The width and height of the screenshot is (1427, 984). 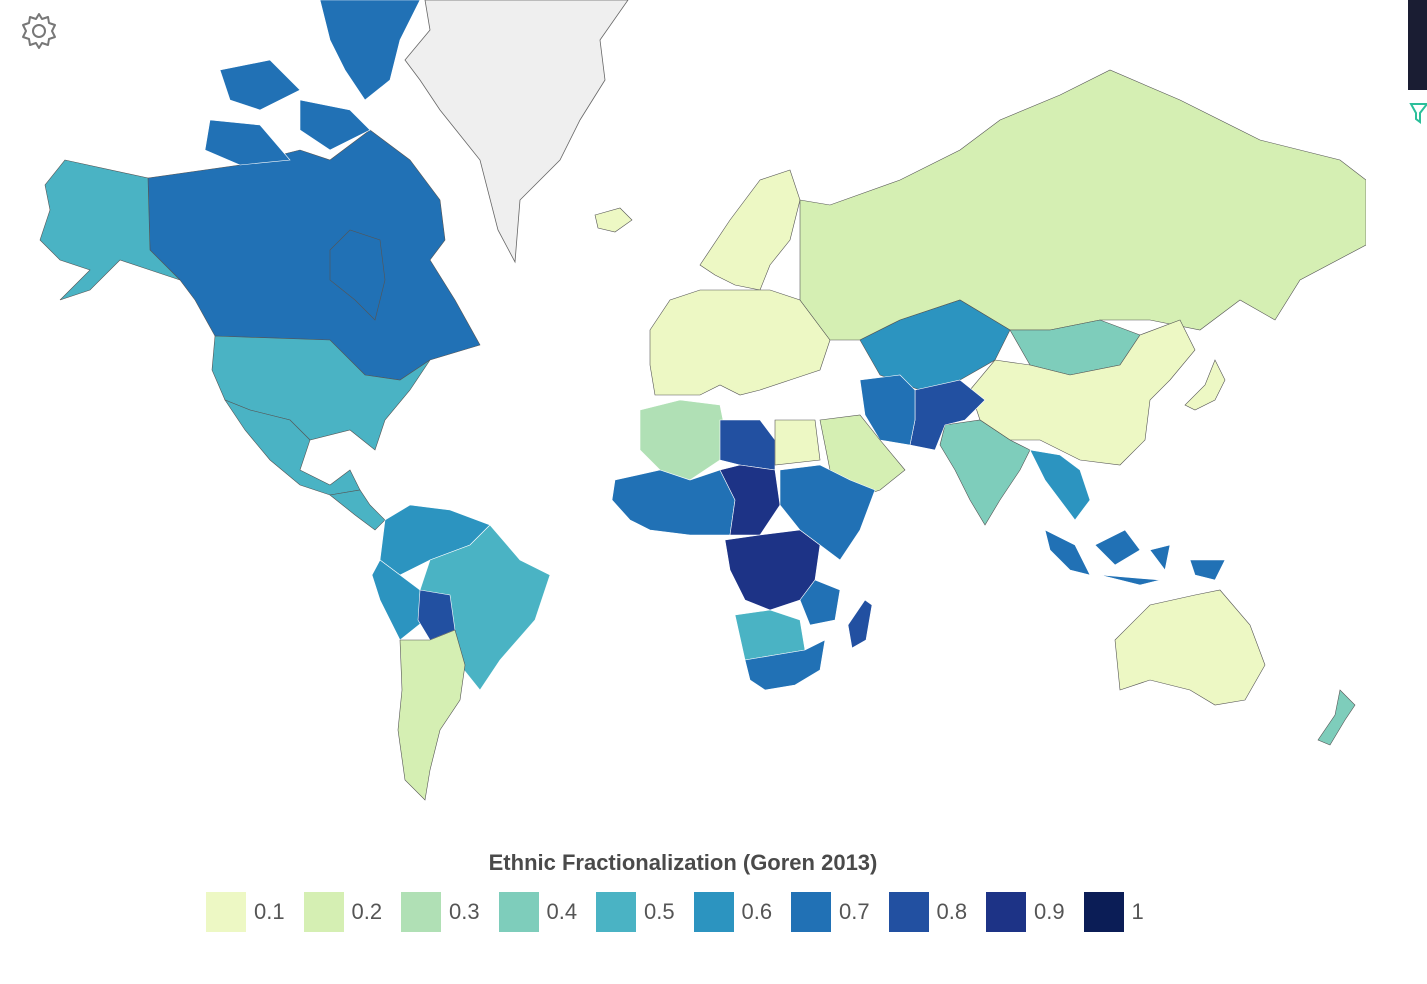 What do you see at coordinates (750, 230) in the screenshot?
I see `region-scandinavia` at bounding box center [750, 230].